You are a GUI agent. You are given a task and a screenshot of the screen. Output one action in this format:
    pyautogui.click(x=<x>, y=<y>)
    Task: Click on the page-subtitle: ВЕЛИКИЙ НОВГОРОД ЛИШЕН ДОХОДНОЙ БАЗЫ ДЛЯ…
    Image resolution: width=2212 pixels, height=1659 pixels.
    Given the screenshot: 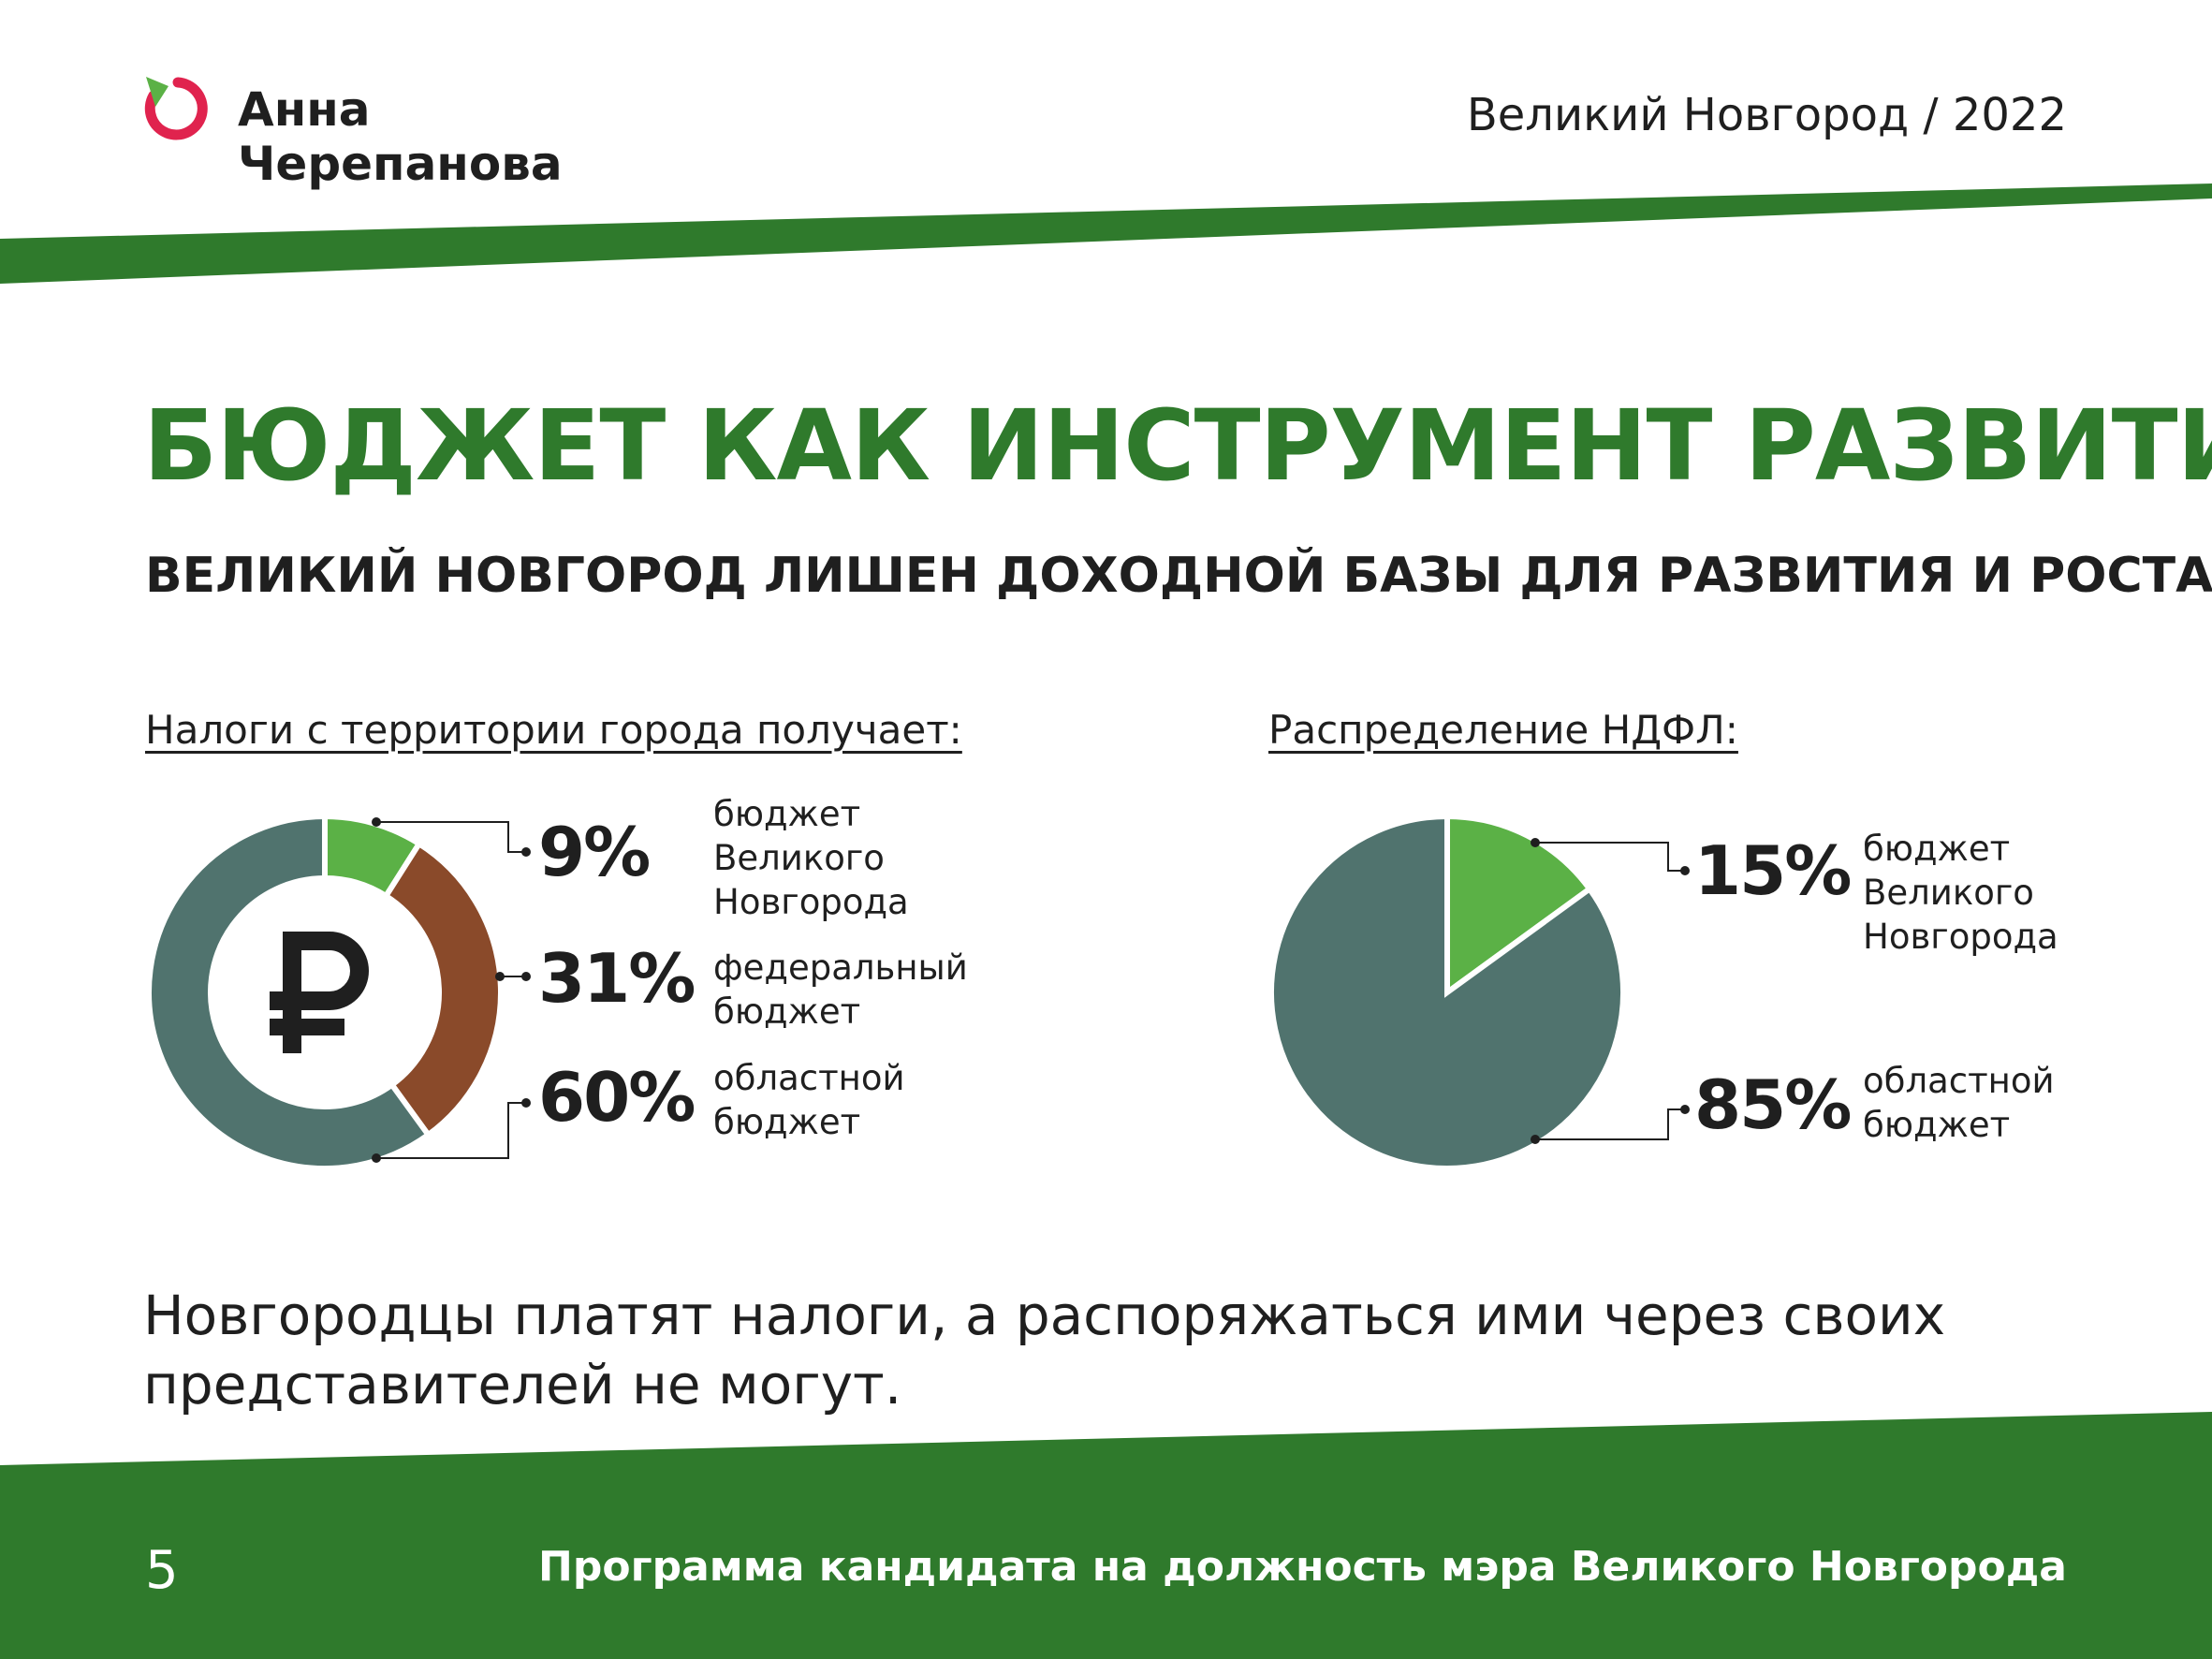 What is the action you would take?
    pyautogui.click(x=1178, y=576)
    